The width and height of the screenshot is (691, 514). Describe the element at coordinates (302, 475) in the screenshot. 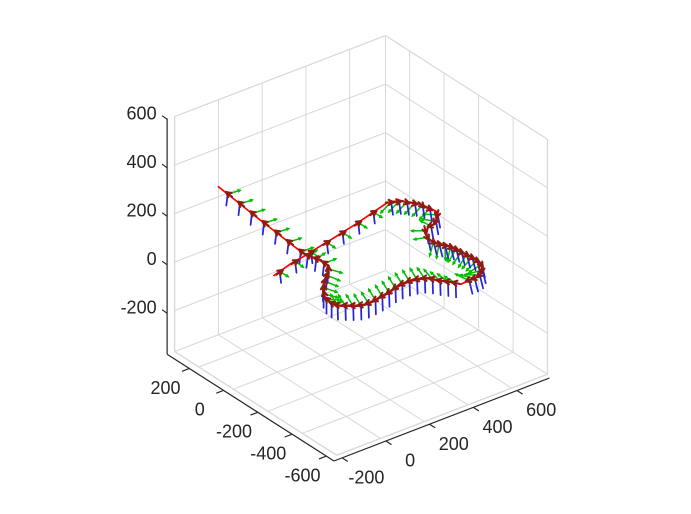

I see `svg-text: -600` at that location.